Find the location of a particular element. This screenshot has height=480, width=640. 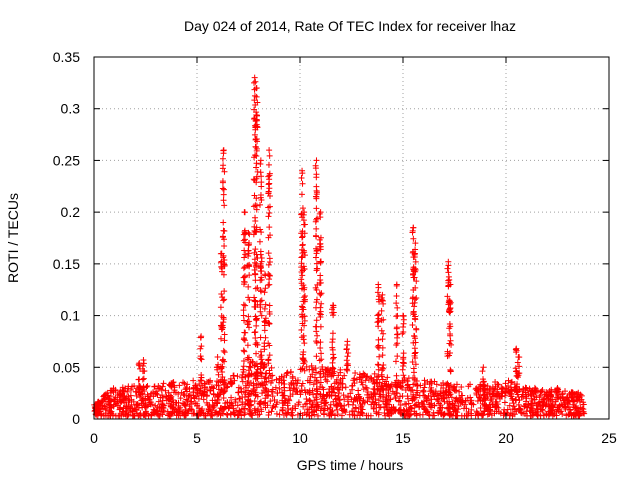

y-tick-label: 0.05 is located at coordinates (66, 367).